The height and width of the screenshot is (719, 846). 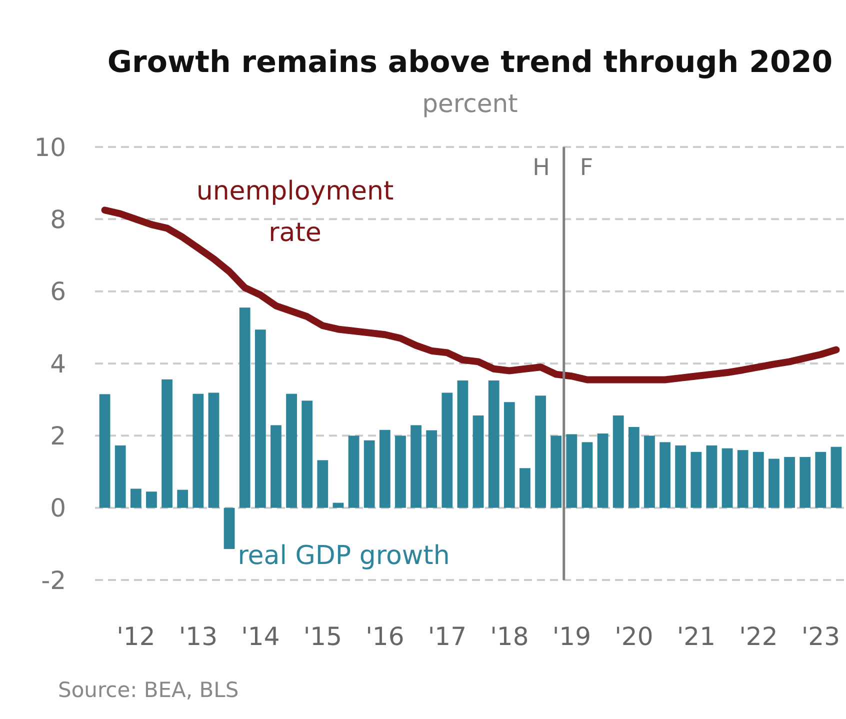 I want to click on x-tick-label: '14, so click(x=260, y=636).